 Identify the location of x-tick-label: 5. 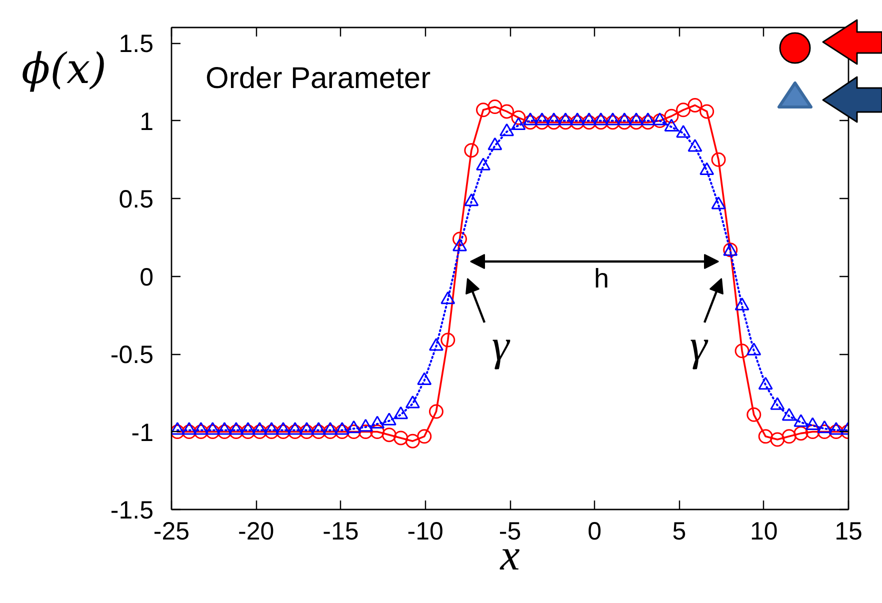
(679, 532).